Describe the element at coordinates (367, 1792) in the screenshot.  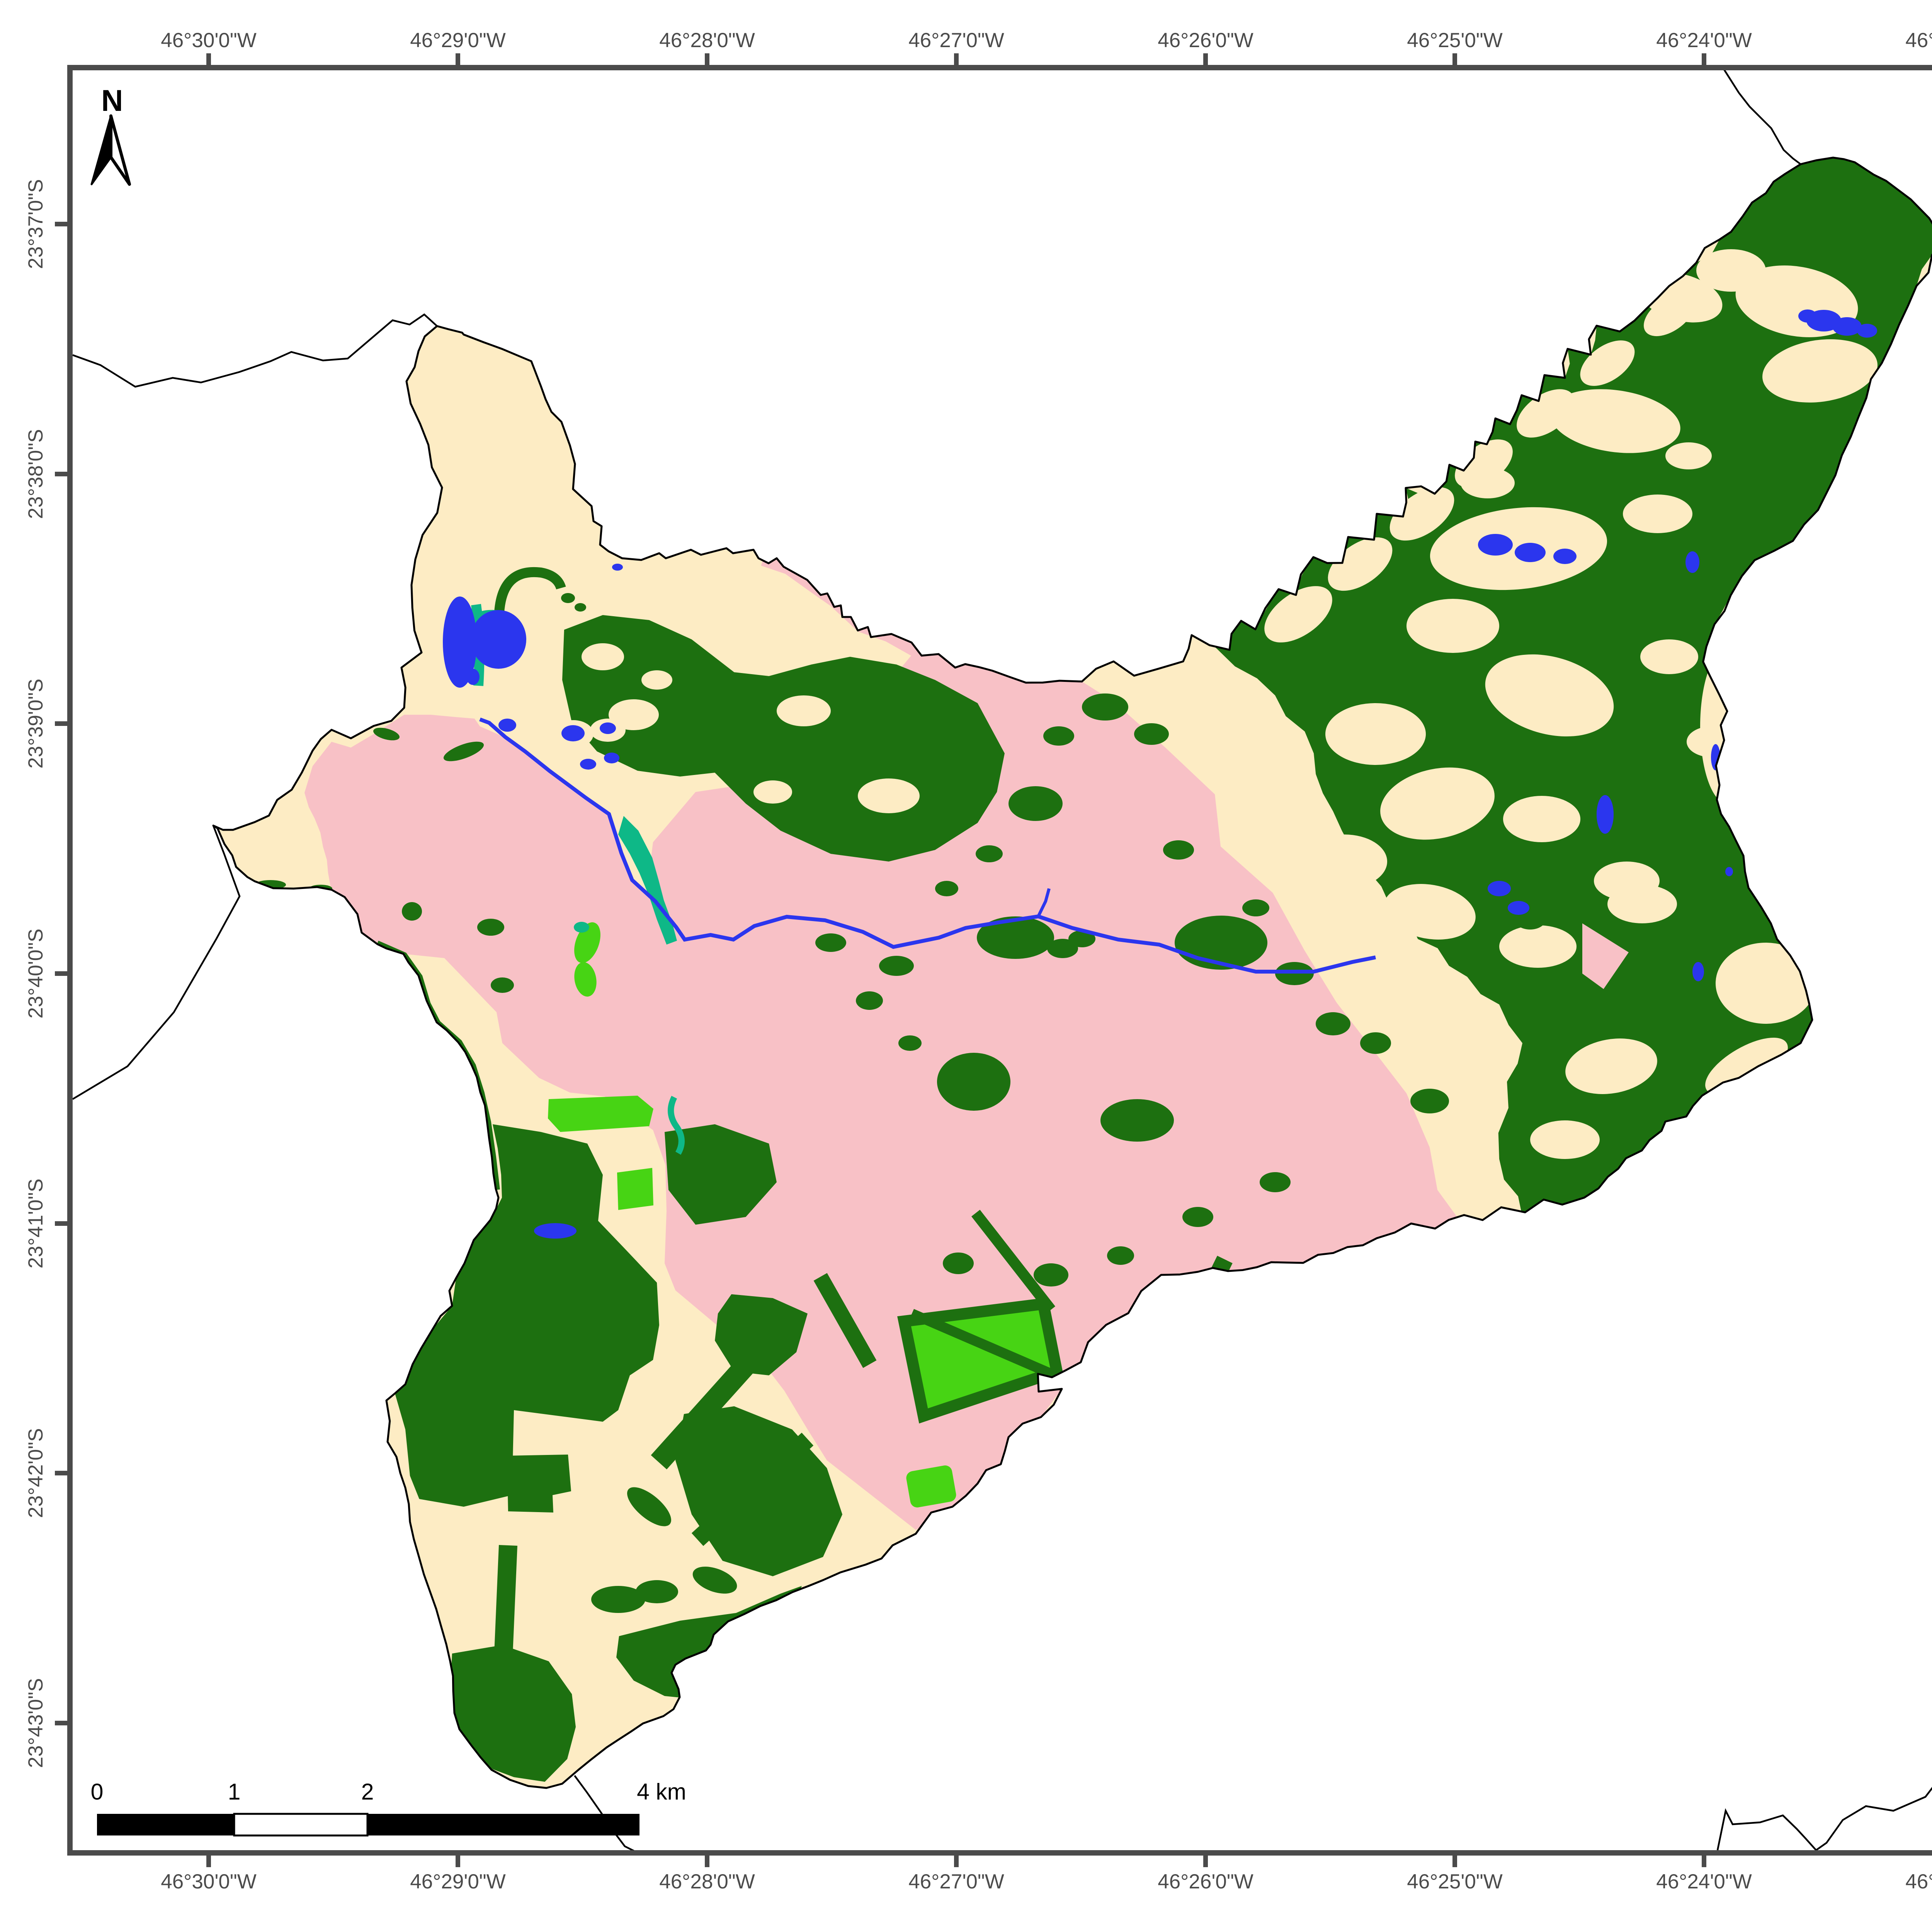
I see `svg-text: 2` at that location.